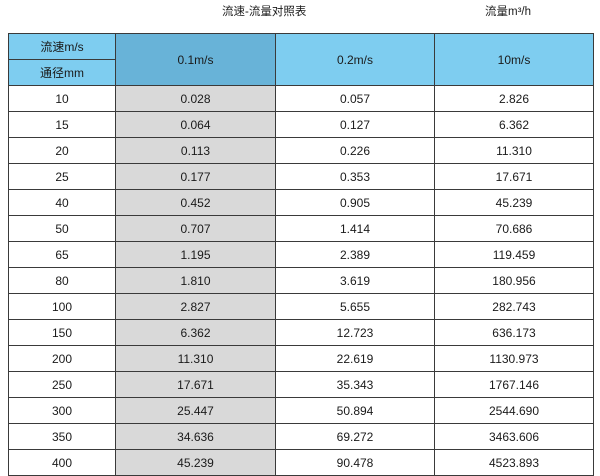 The width and height of the screenshot is (600, 476). What do you see at coordinates (264, 12) in the screenshot?
I see `page-title: 流速-流量对照表` at bounding box center [264, 12].